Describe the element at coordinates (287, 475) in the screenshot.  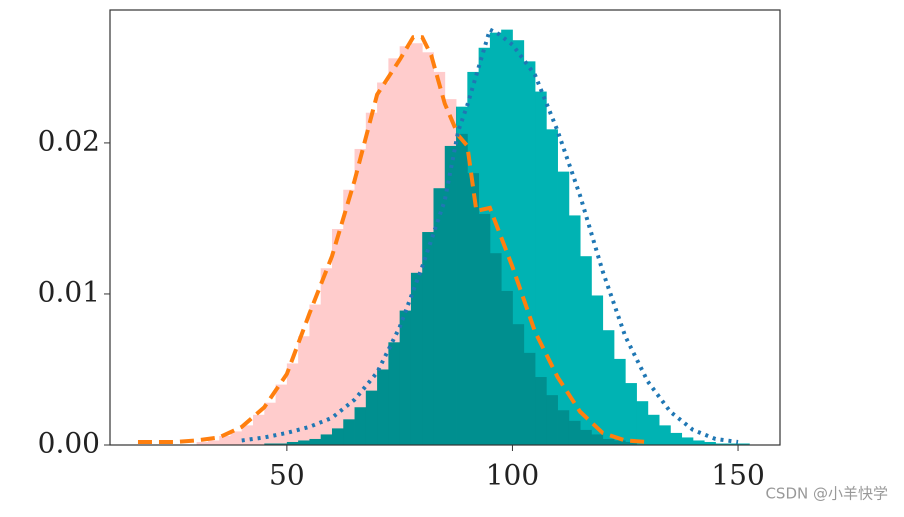
I see `x-tick-label: 50` at that location.